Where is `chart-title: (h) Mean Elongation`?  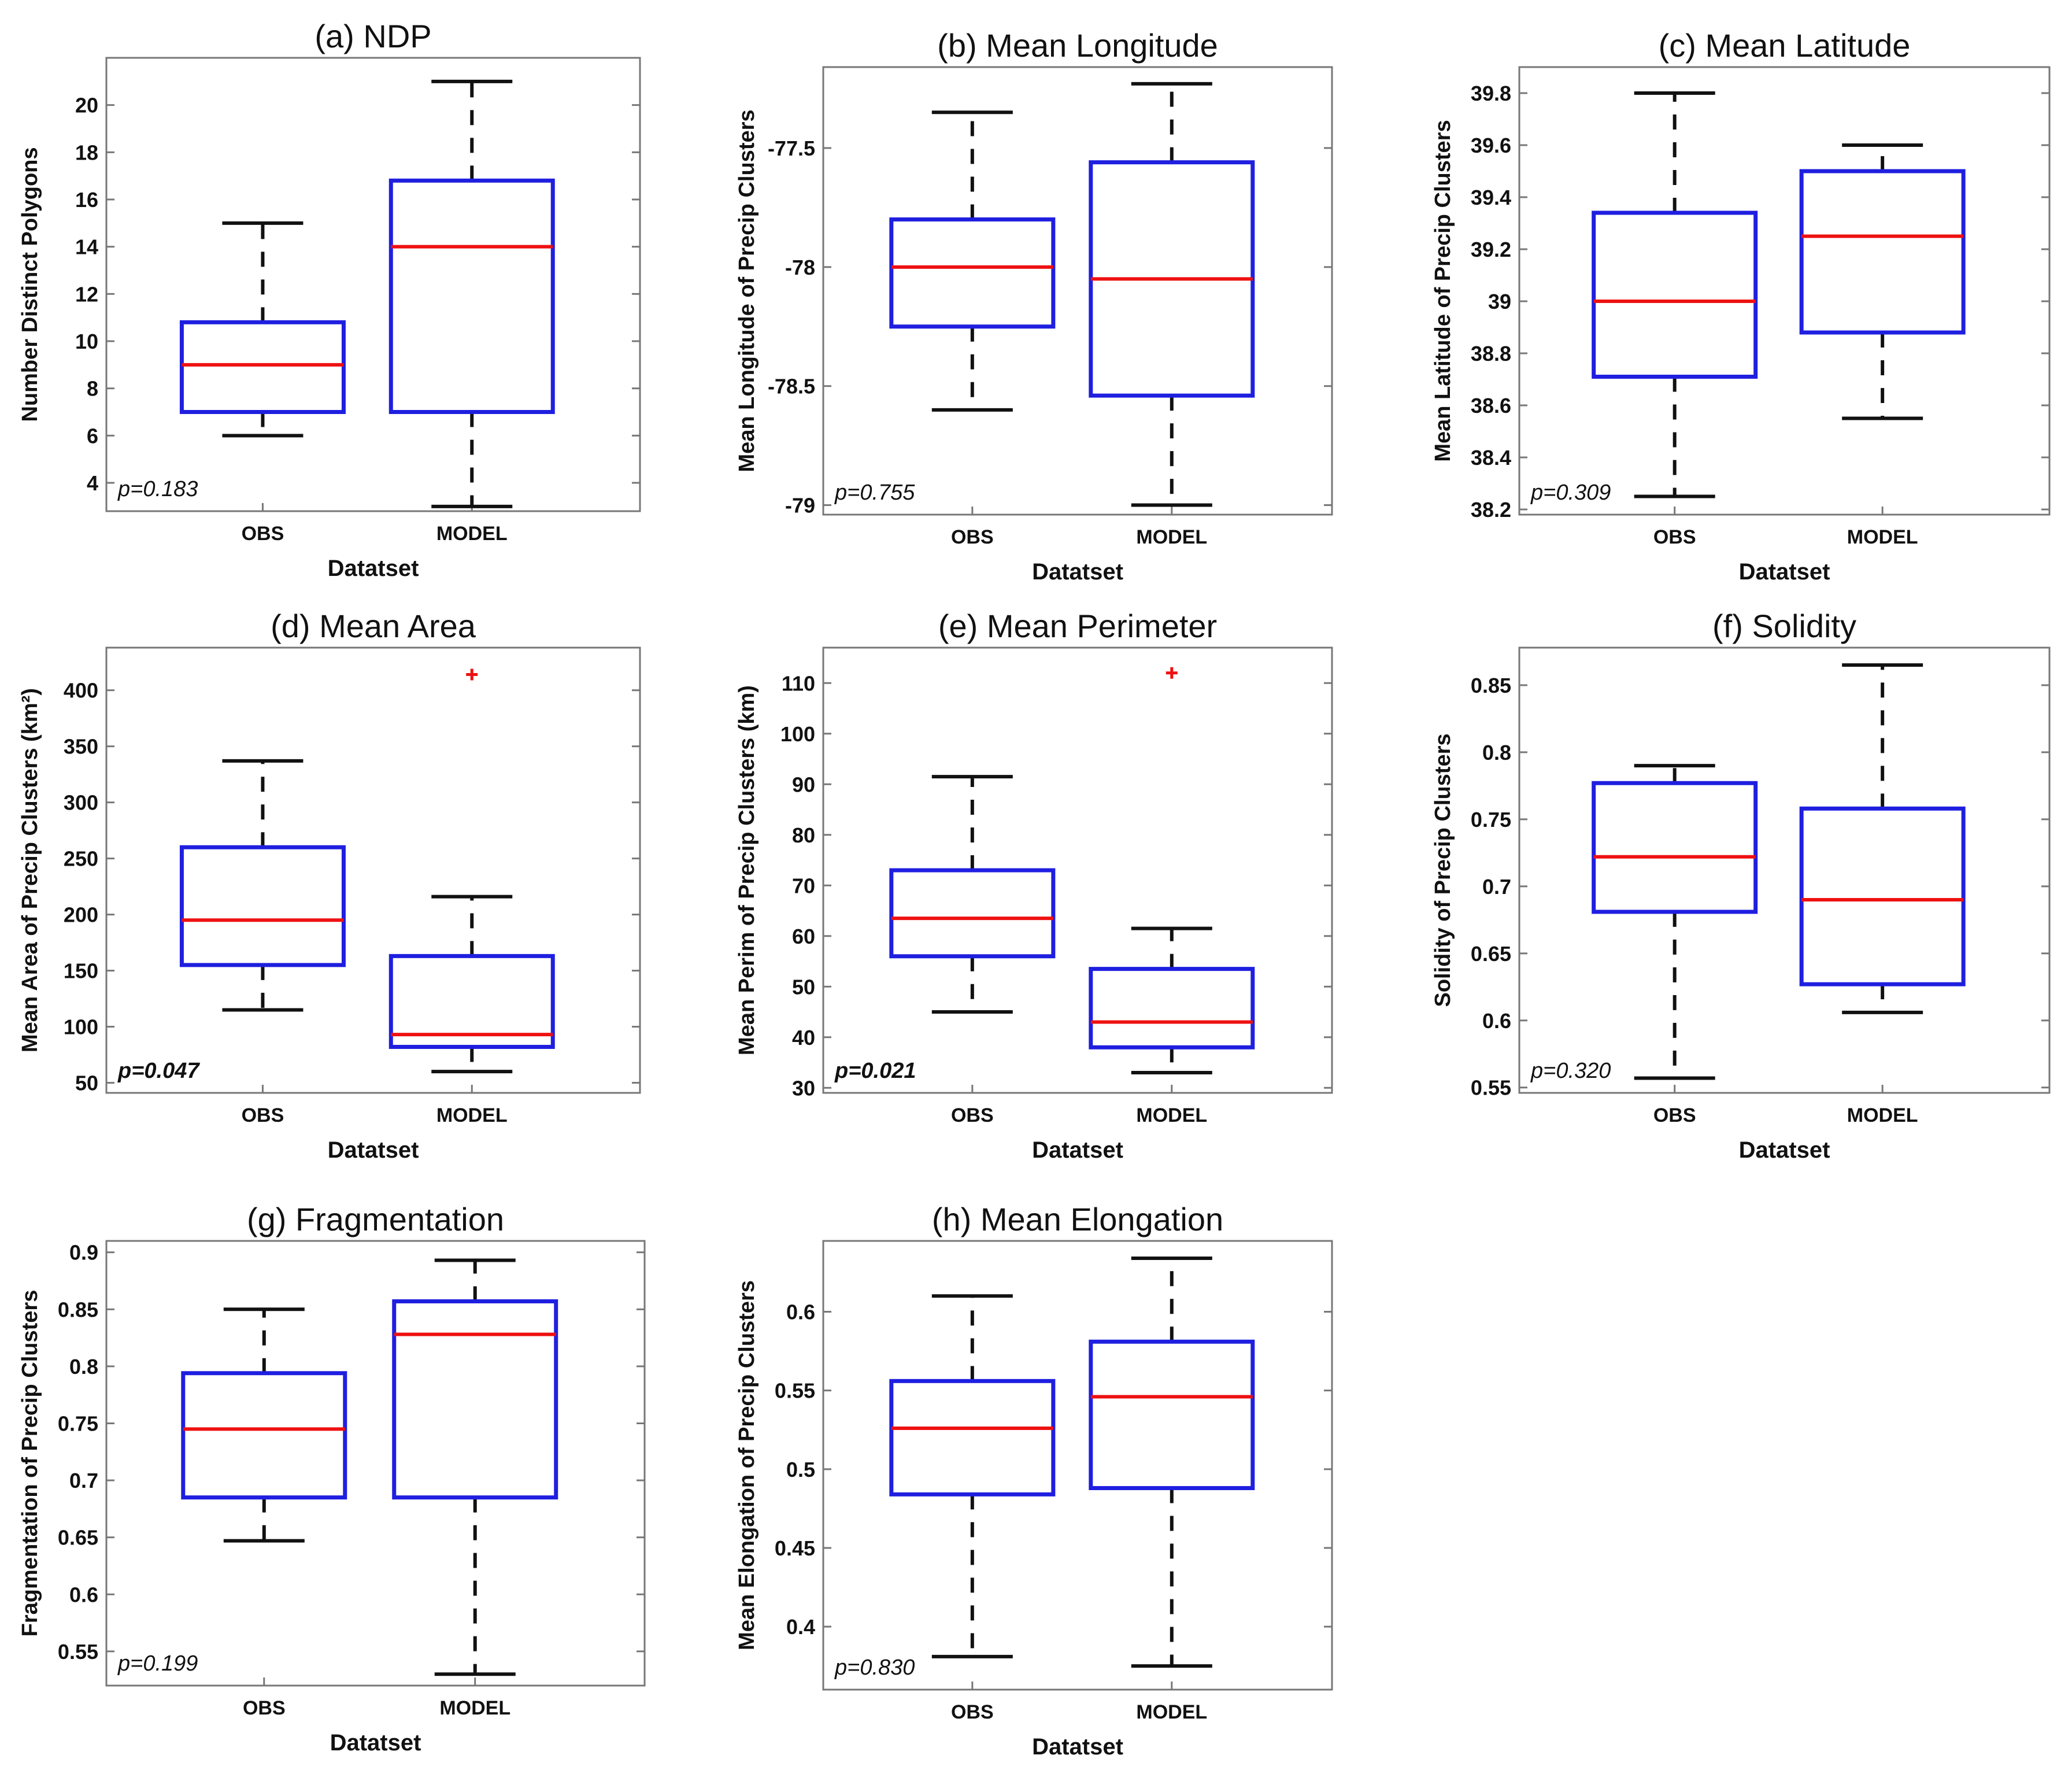 chart-title: (h) Mean Elongation is located at coordinates (1077, 1219).